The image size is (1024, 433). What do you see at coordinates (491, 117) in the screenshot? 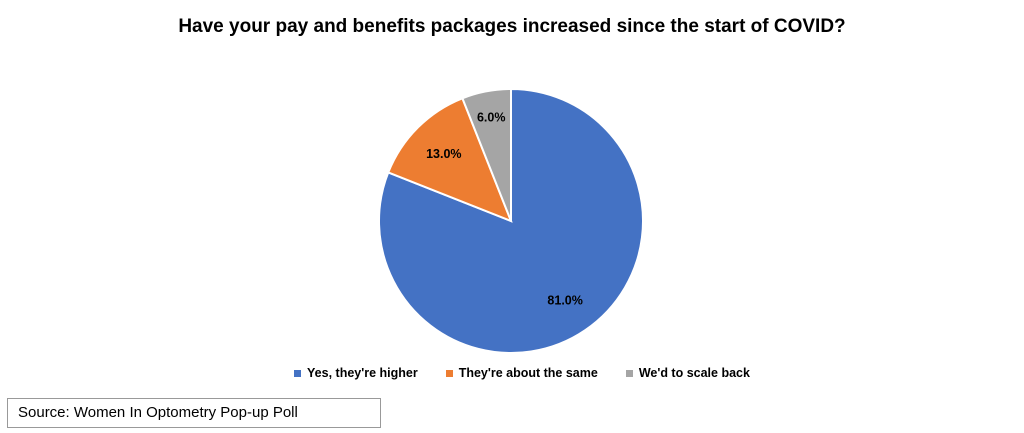
I see `data-label-scale-back: 6.0%` at bounding box center [491, 117].